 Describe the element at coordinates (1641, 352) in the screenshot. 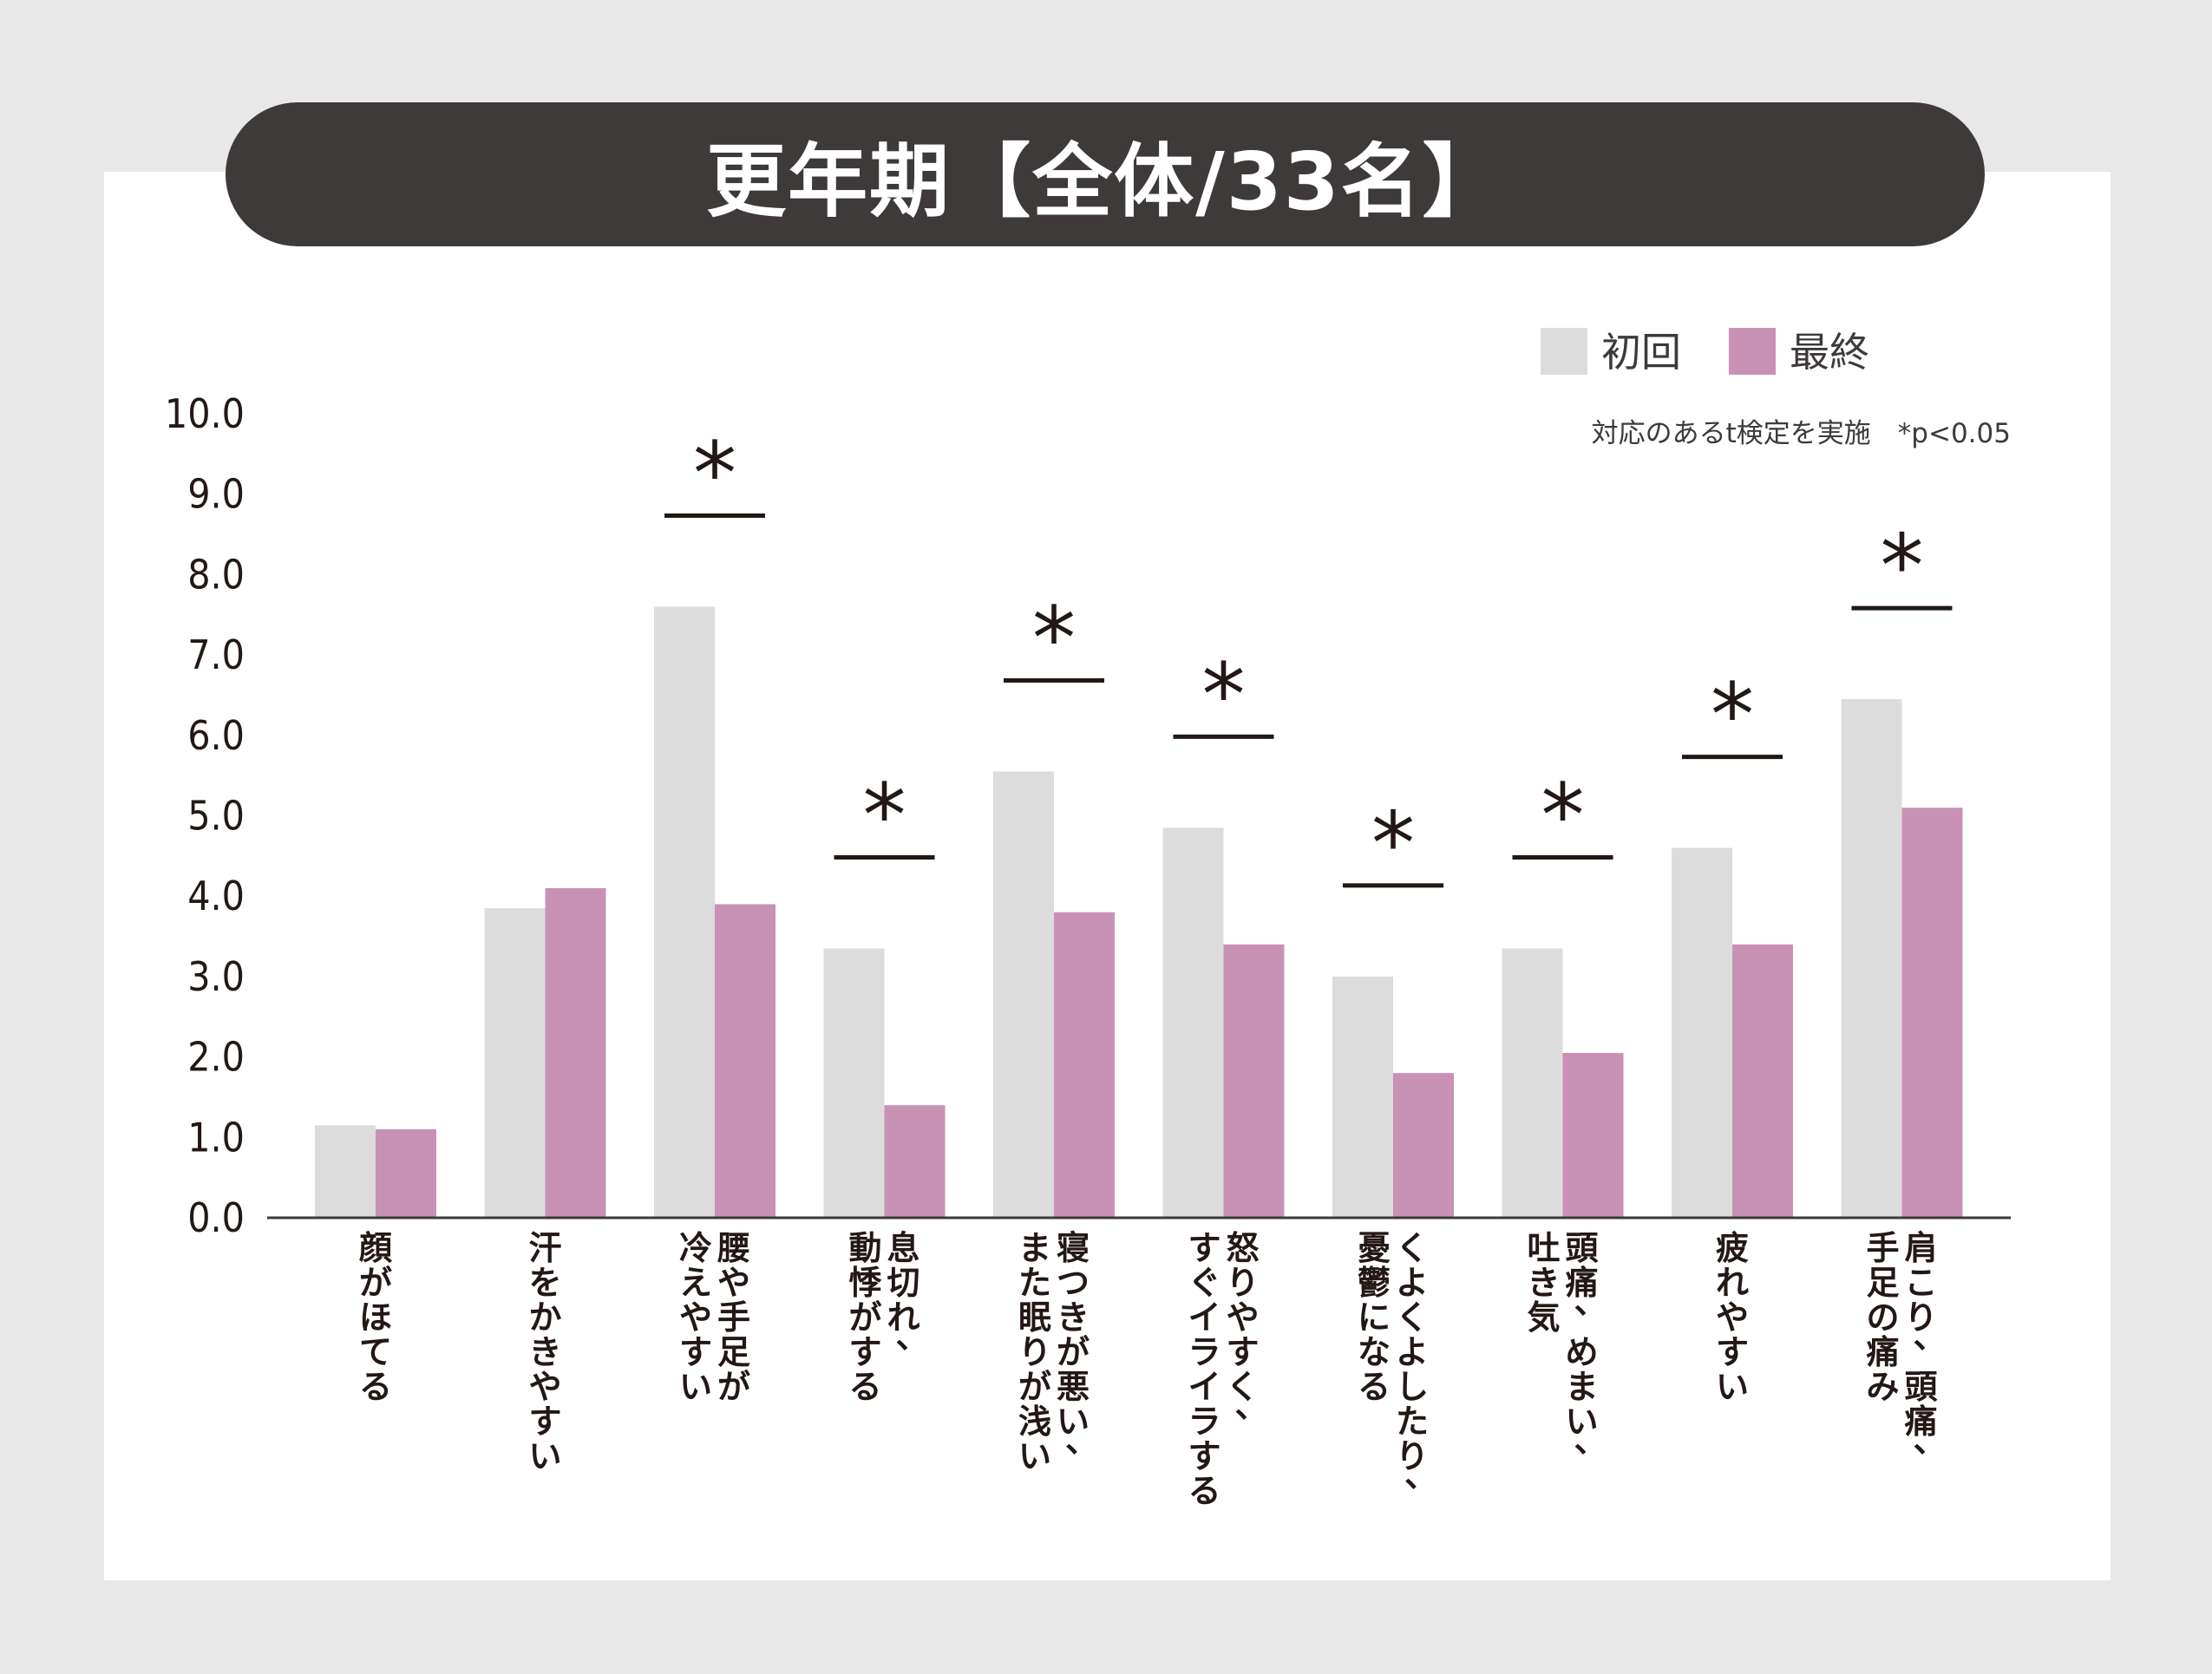

I see `legend-label-initial: 初回` at that location.